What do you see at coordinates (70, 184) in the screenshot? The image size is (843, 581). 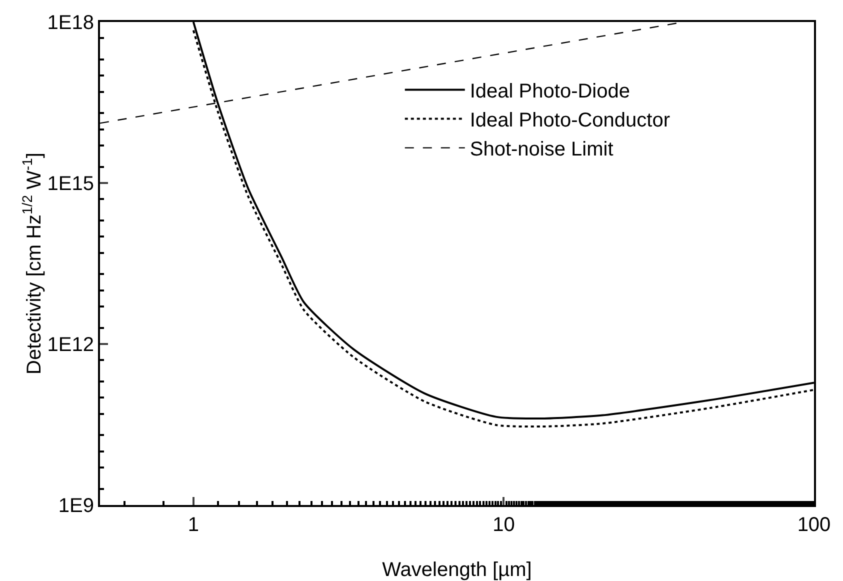 I see `y-tick-label: 1E15` at bounding box center [70, 184].